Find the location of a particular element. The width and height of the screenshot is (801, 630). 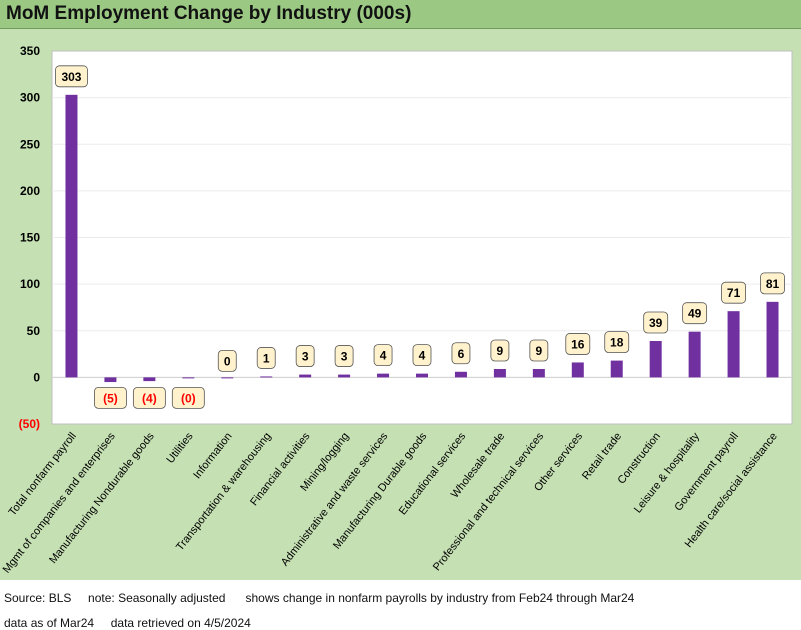

y-tick-label: 350 is located at coordinates (30, 51).